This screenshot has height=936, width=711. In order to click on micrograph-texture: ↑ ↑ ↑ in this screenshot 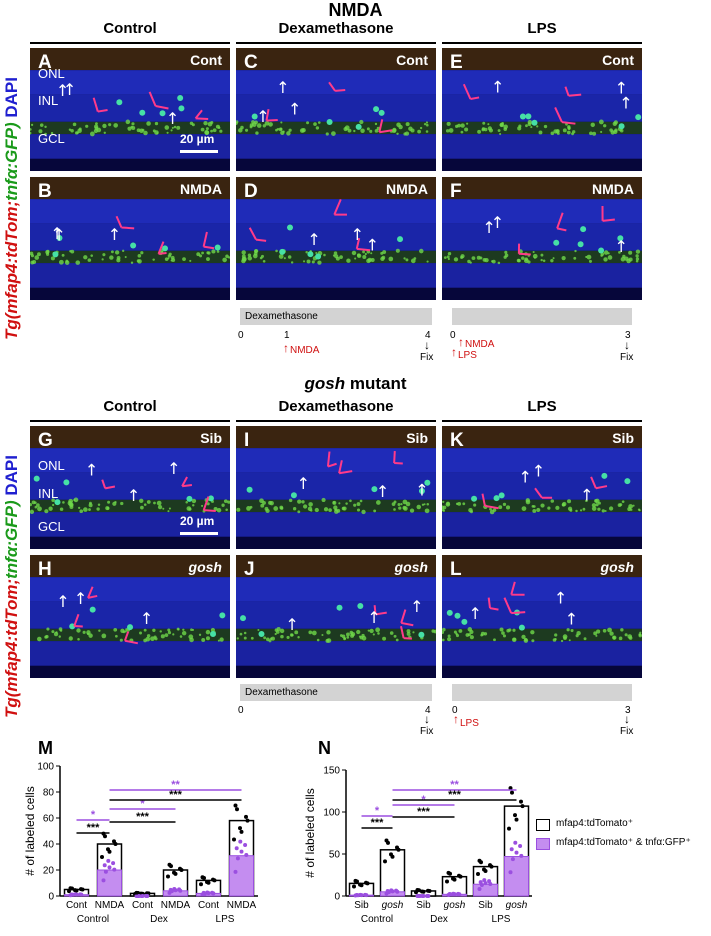, I will do `click(336, 610)`.